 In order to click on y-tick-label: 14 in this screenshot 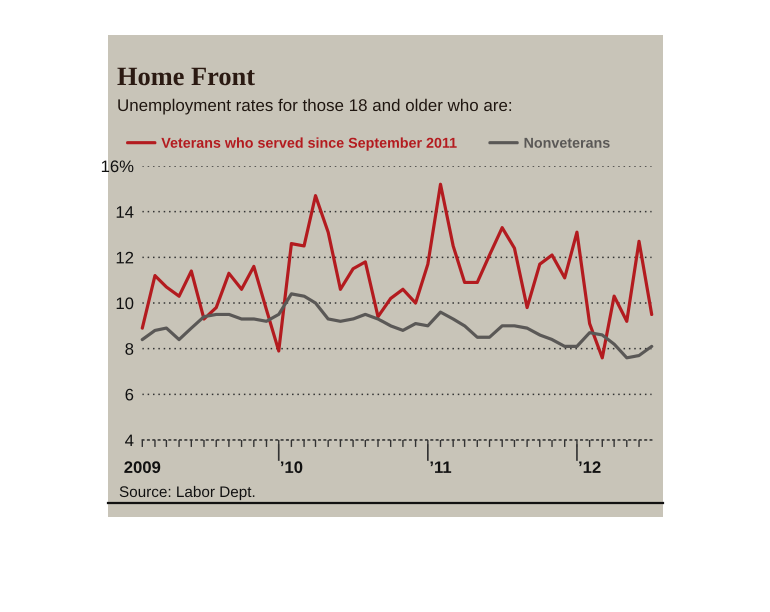, I will do `click(125, 212)`.